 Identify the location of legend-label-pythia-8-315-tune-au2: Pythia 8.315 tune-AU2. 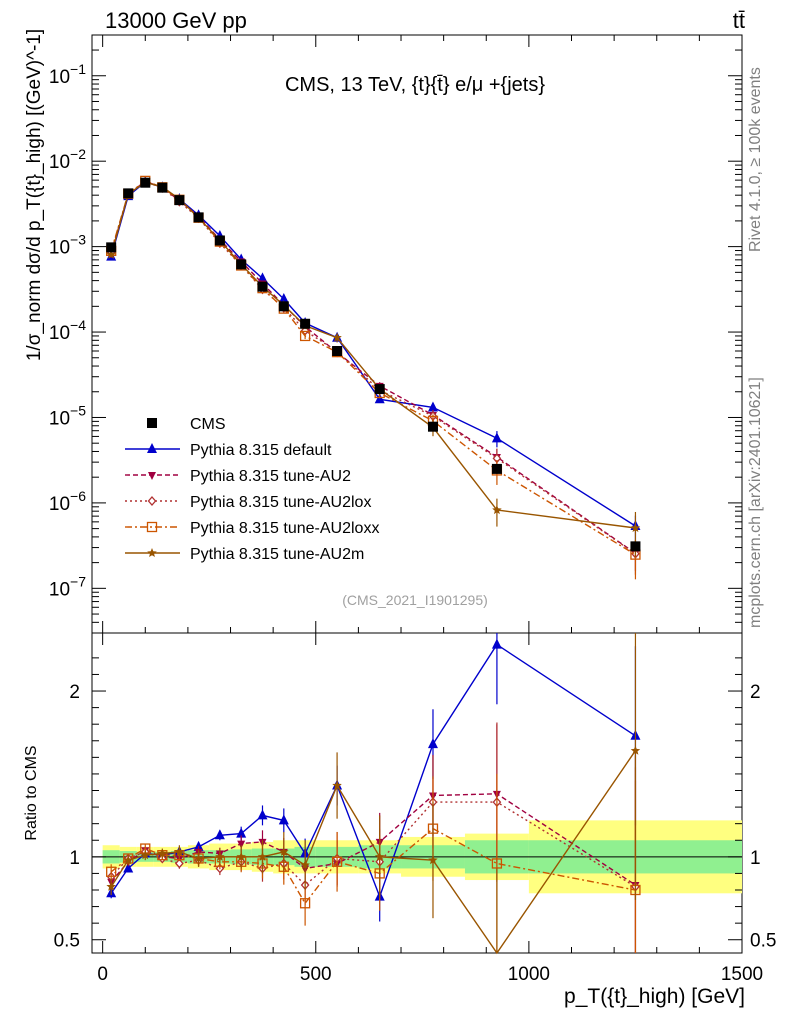
(270, 476).